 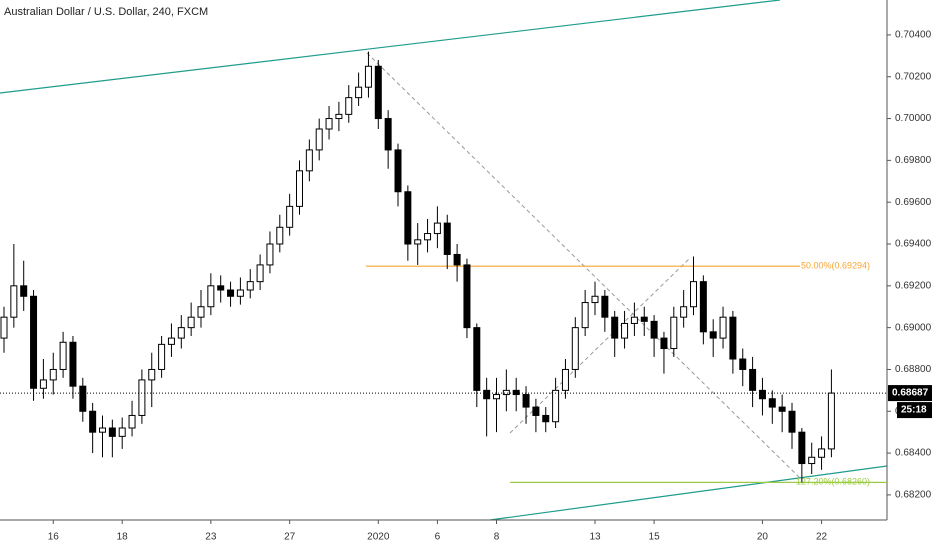 What do you see at coordinates (763, 537) in the screenshot?
I see `x-tick-label: 20` at bounding box center [763, 537].